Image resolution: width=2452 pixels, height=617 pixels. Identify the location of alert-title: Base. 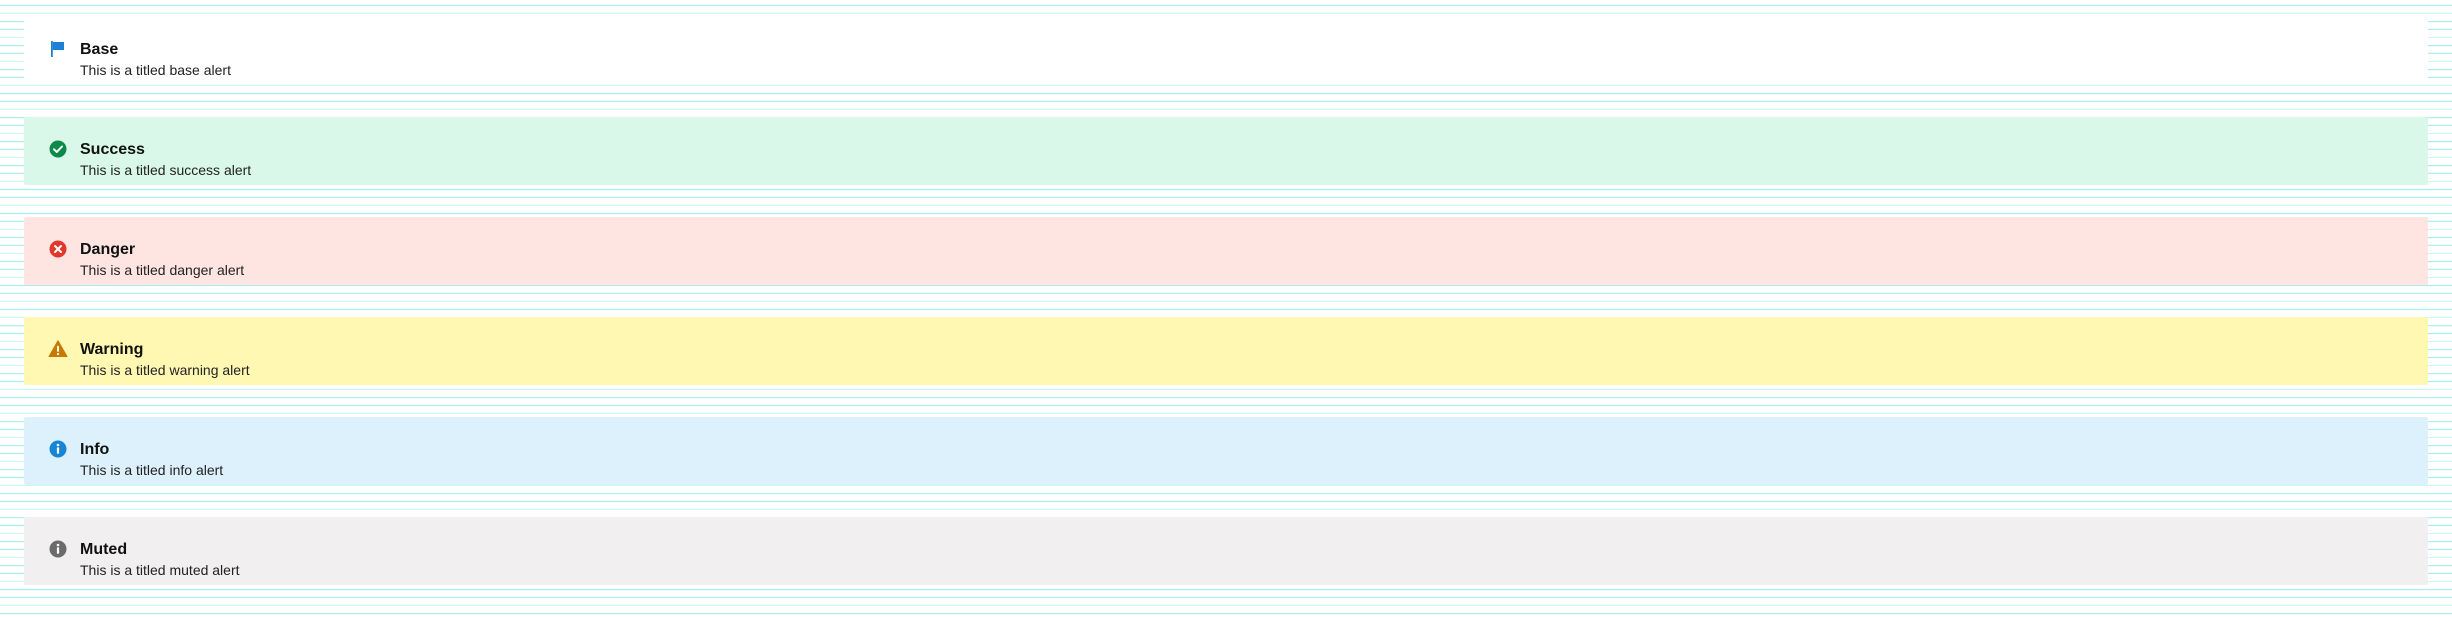
(99, 49).